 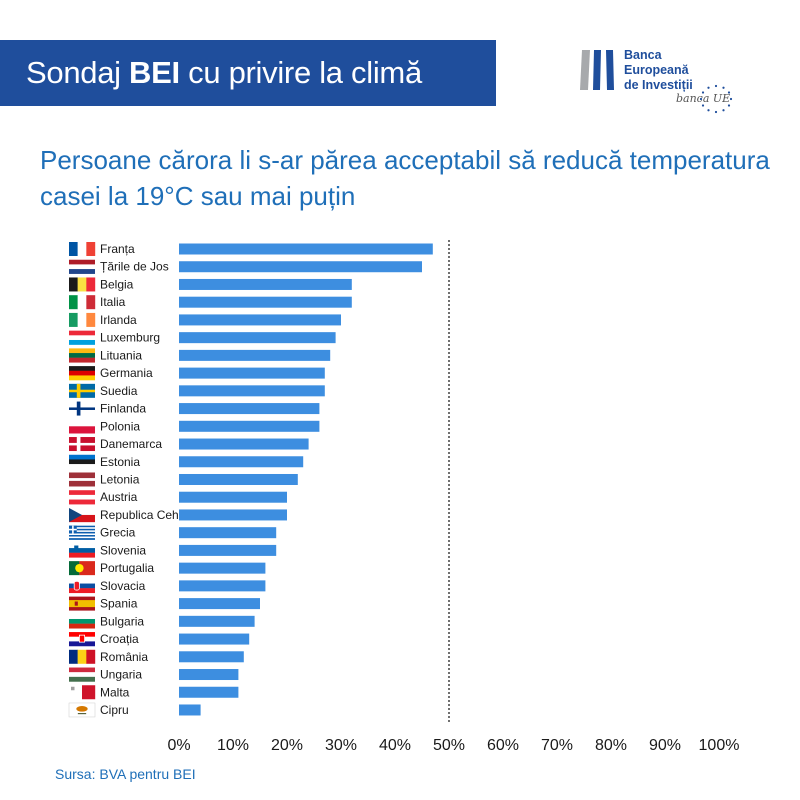 I want to click on flag-luxembourg-icon, so click(x=82, y=337).